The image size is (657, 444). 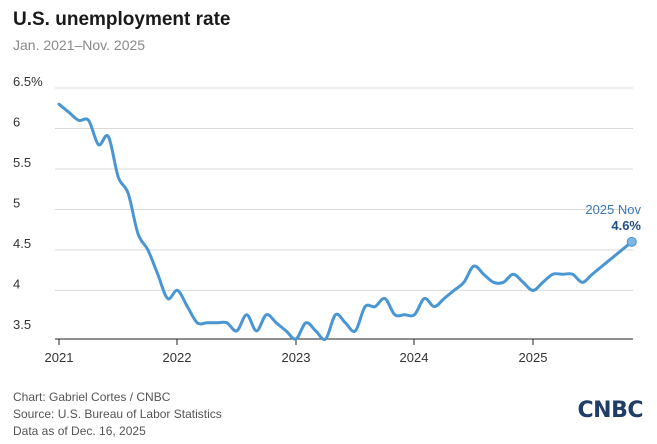 I want to click on credit-text: Chart: Gabriel Cortes / CNBC, so click(x=92, y=397).